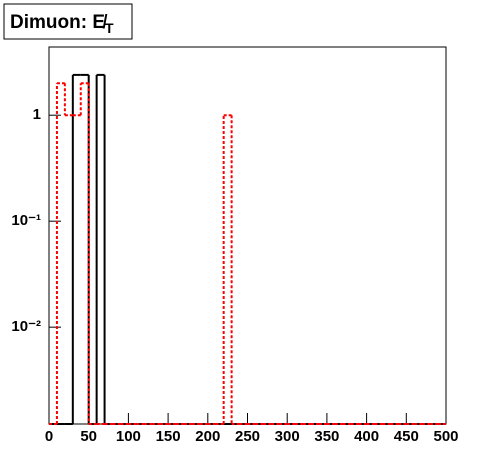  What do you see at coordinates (168, 436) in the screenshot?
I see `x-tick-label: 150` at bounding box center [168, 436].